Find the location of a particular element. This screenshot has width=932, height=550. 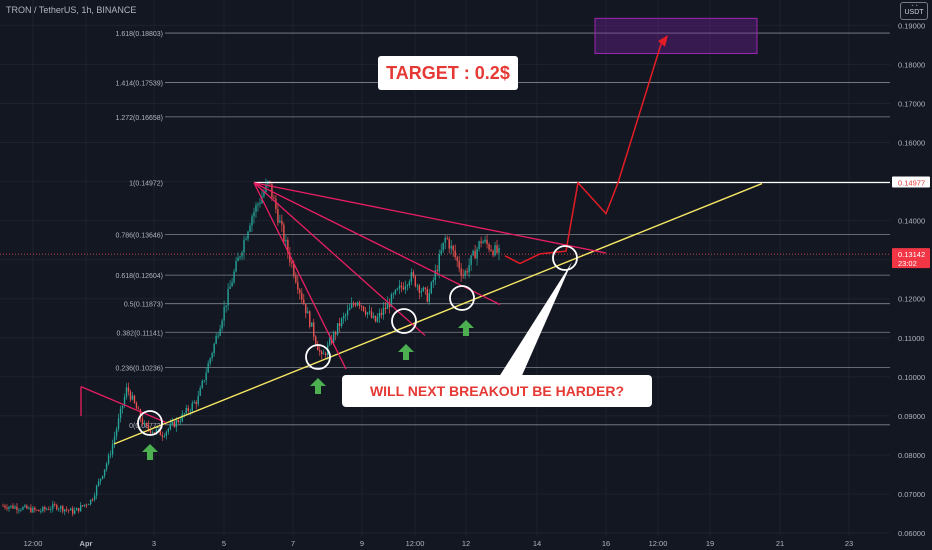

time-tick-label: 12 is located at coordinates (466, 543).